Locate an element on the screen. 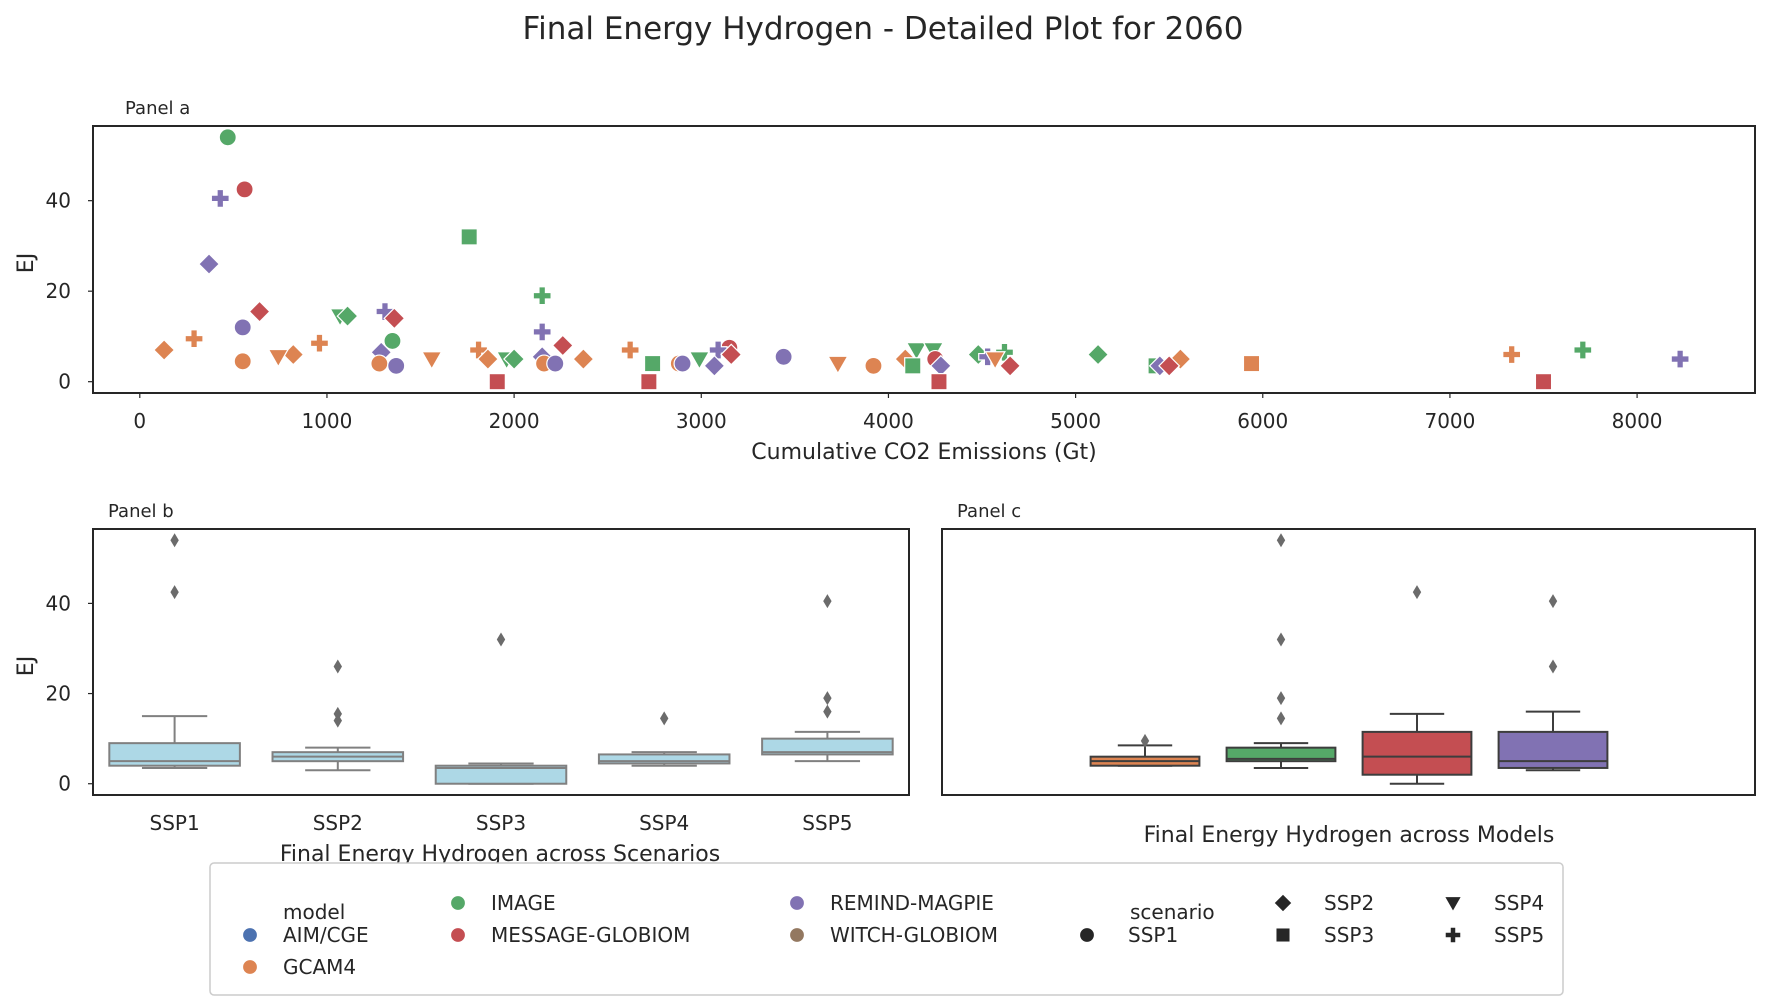 This screenshot has width=1767, height=1008. panel-a-xlabel: Cumulative CO2 Emissions (Gt) is located at coordinates (923, 452).